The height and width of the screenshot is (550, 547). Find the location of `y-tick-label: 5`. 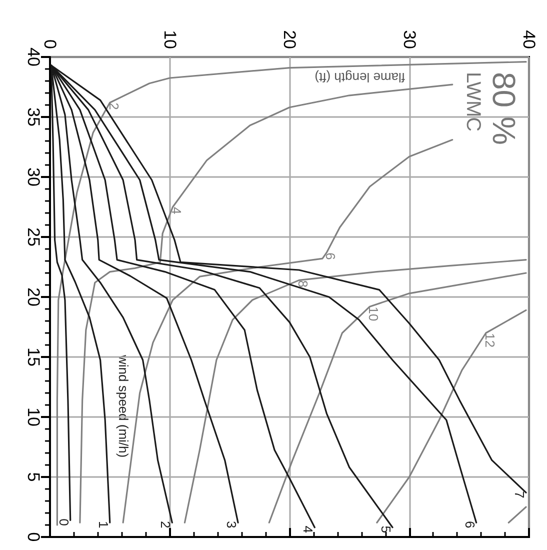

y-tick-label: 5 is located at coordinates (33, 477).